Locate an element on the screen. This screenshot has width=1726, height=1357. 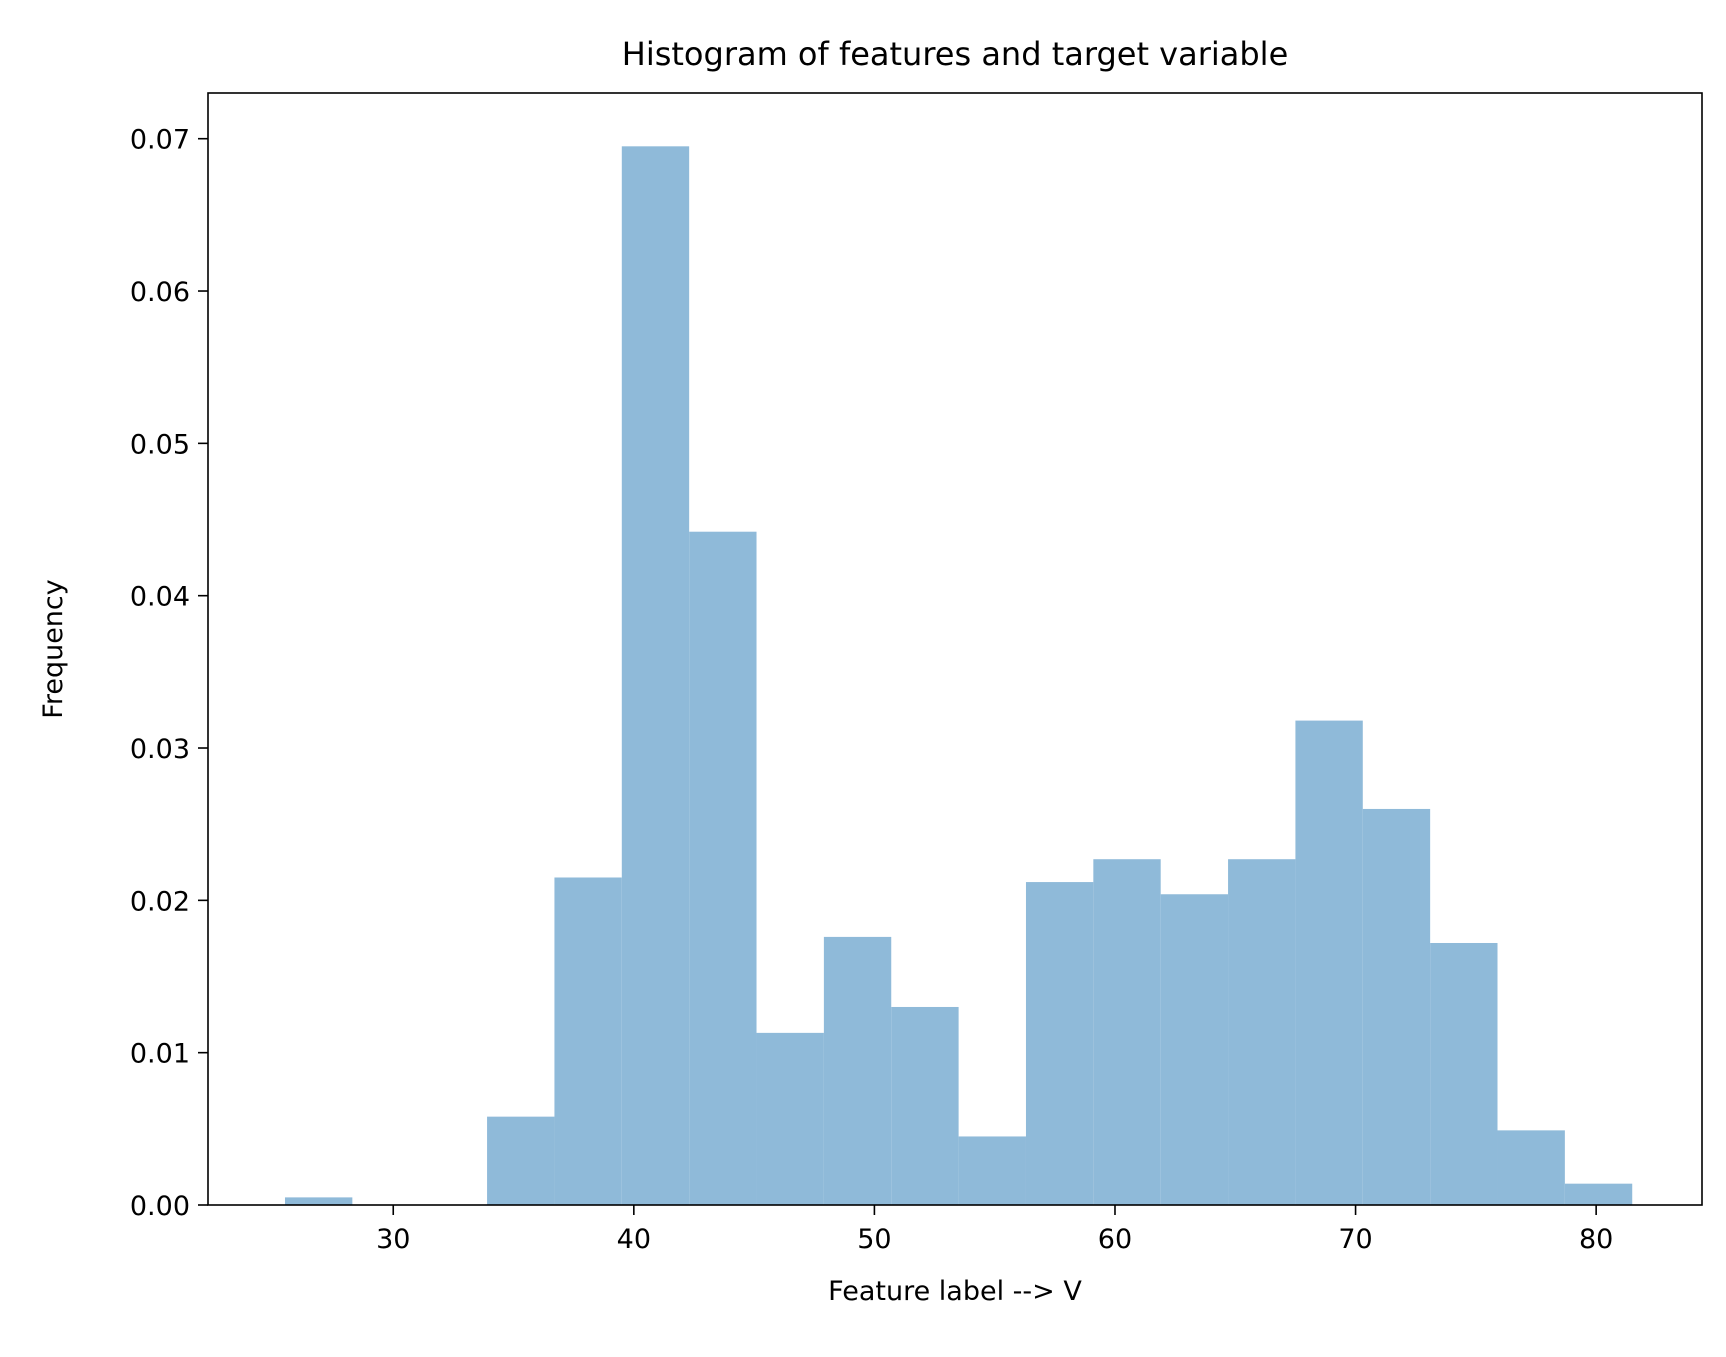
y-tick-label: 0.05 is located at coordinates (160, 444).